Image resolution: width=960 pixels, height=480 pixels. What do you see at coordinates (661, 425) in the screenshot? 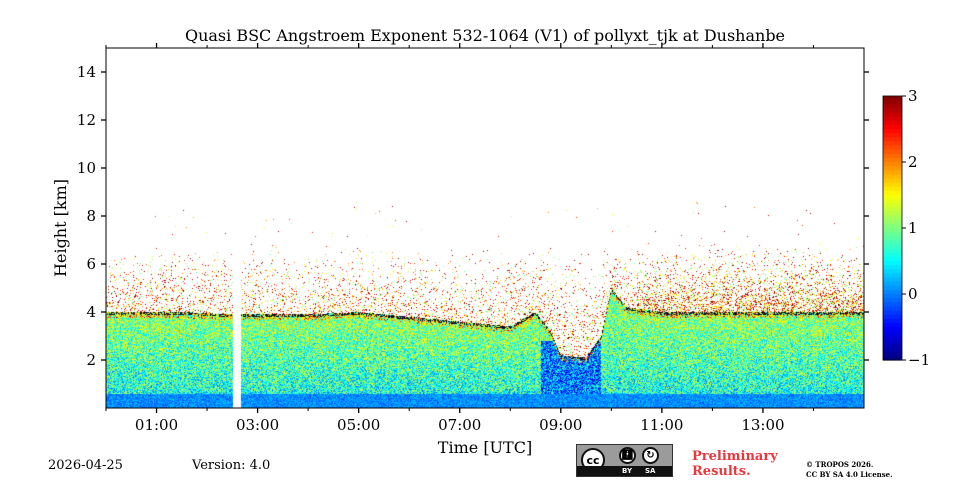
I see `x-tick-label: 11:00` at bounding box center [661, 425].